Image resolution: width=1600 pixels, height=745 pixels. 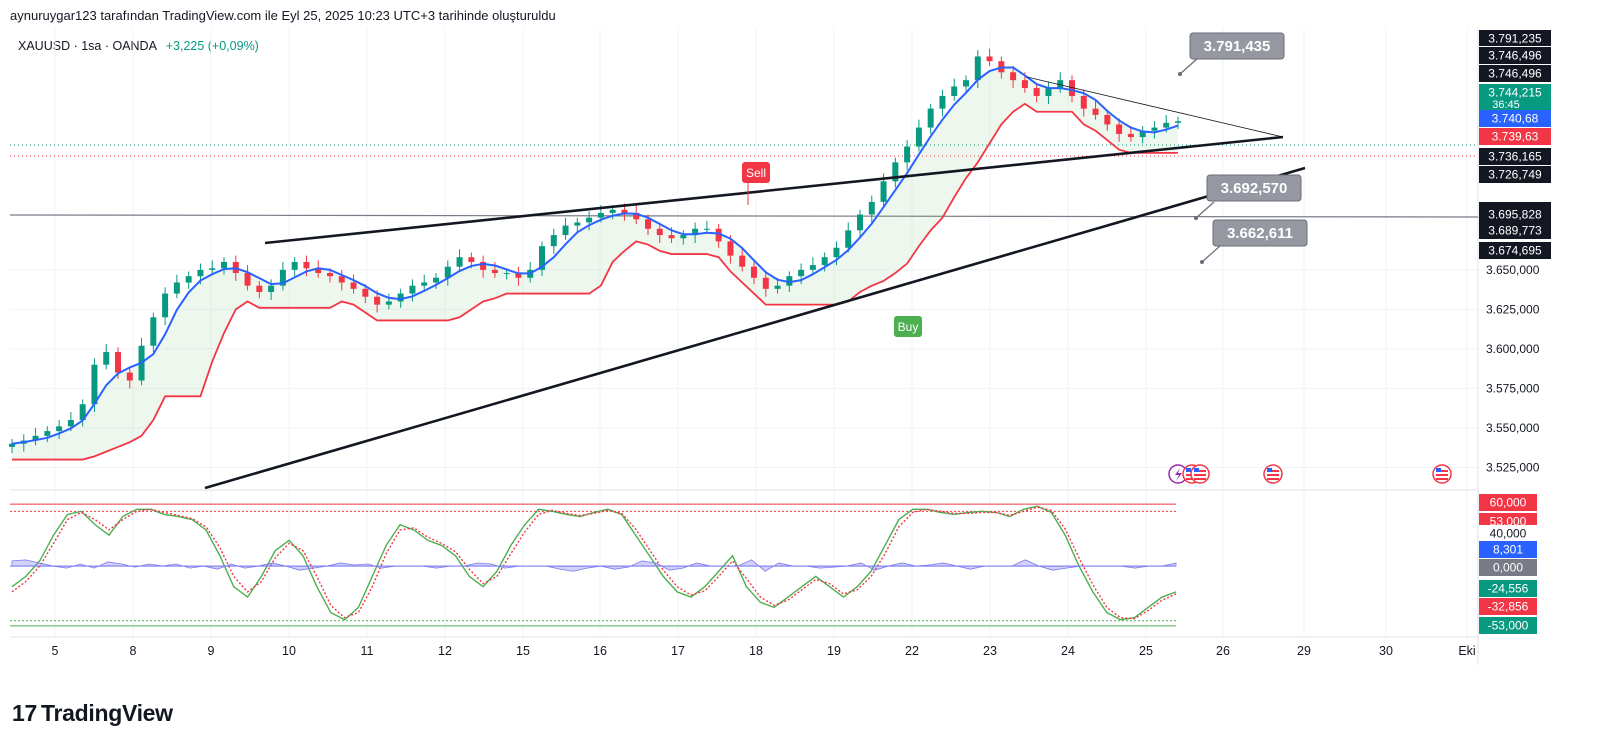 I want to click on time-axis-label: 16, so click(x=600, y=651).